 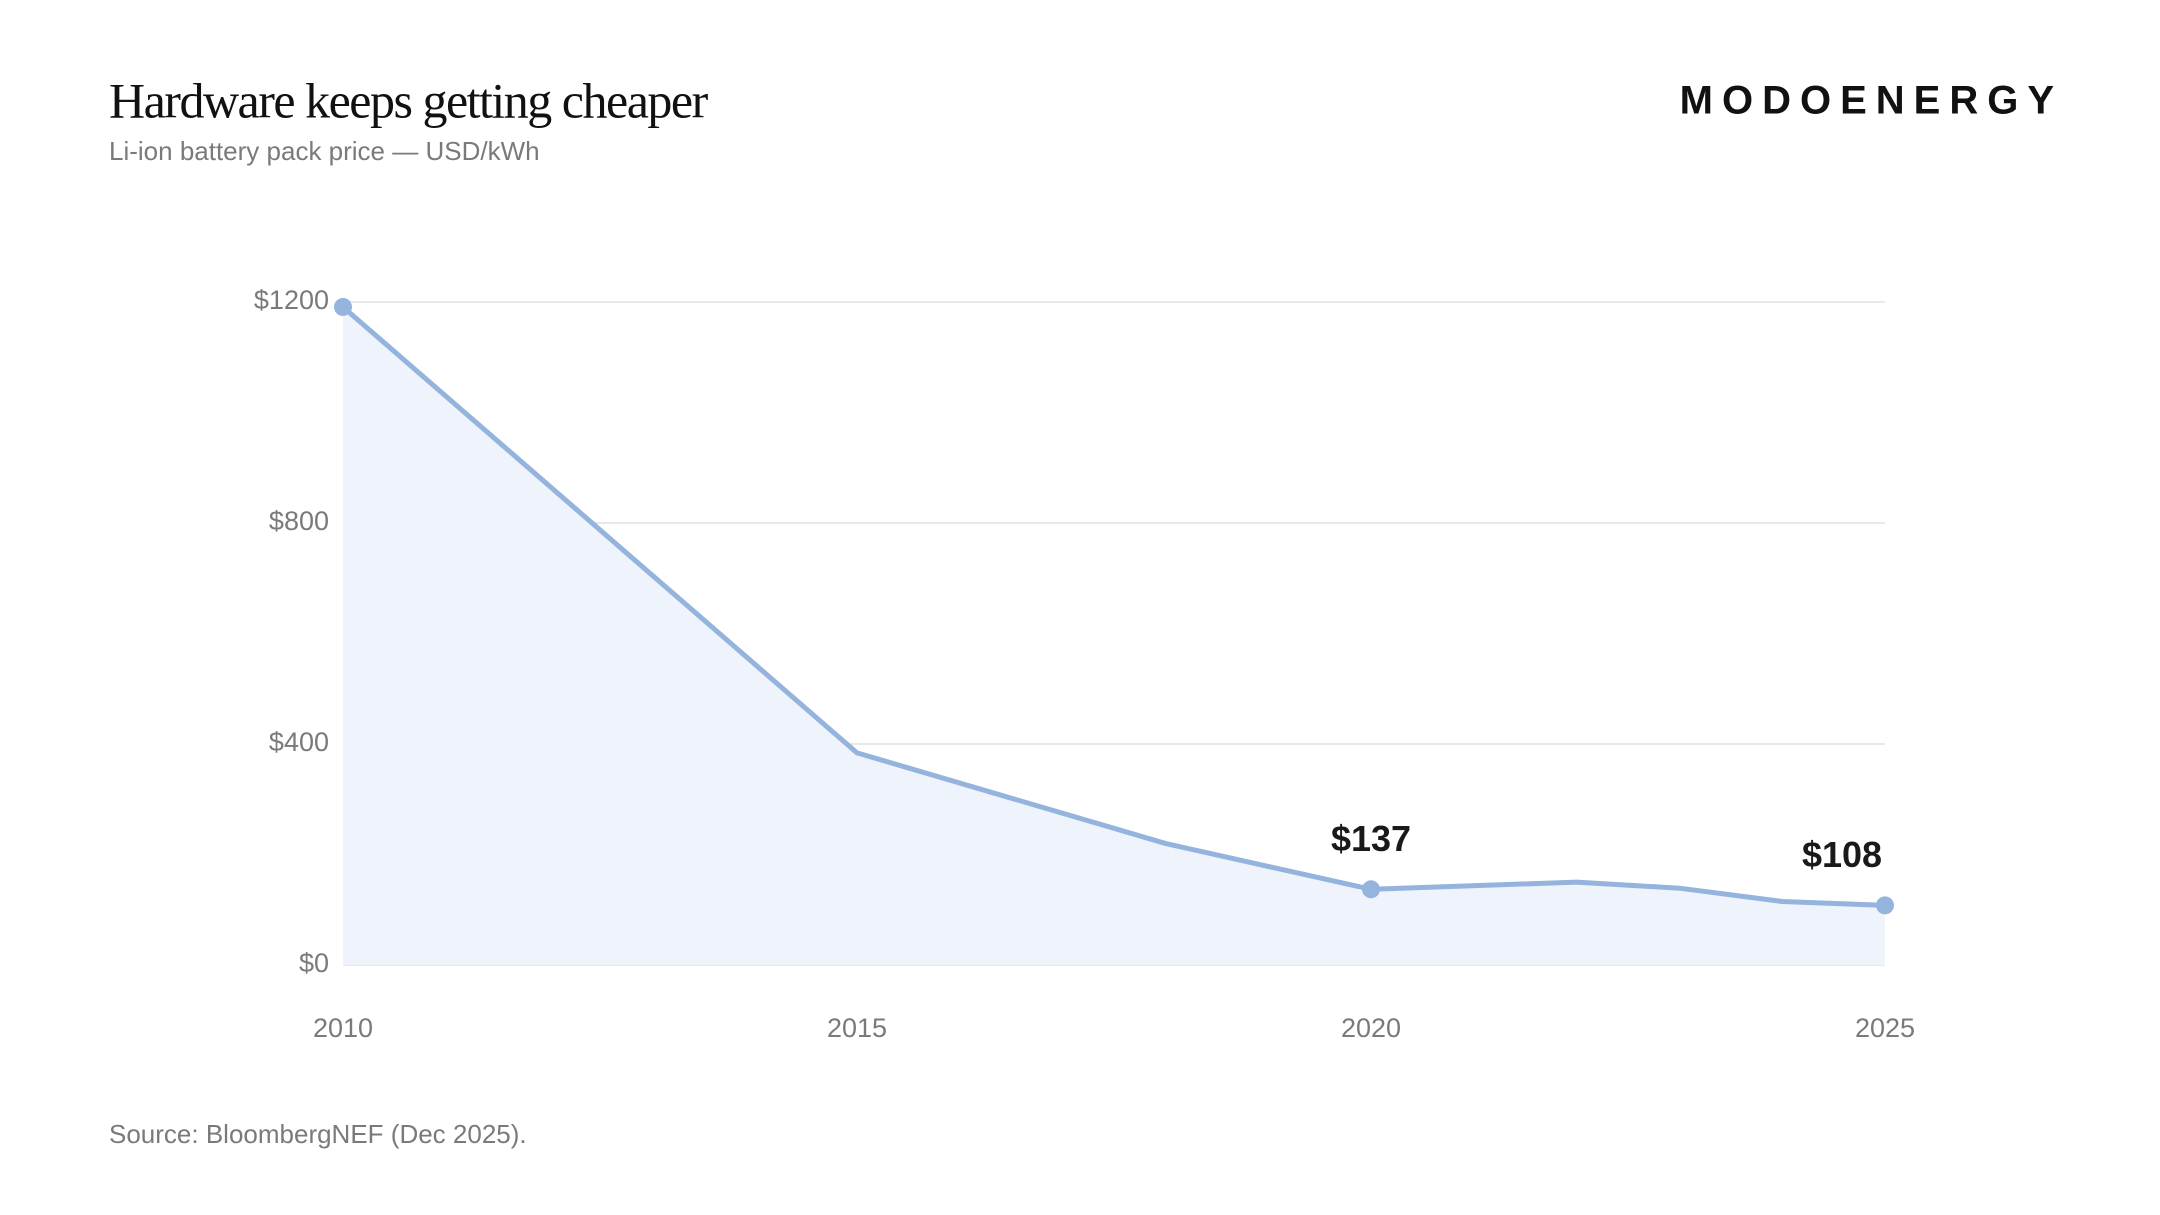 I want to click on y-tick-label: $0, so click(x=314, y=963).